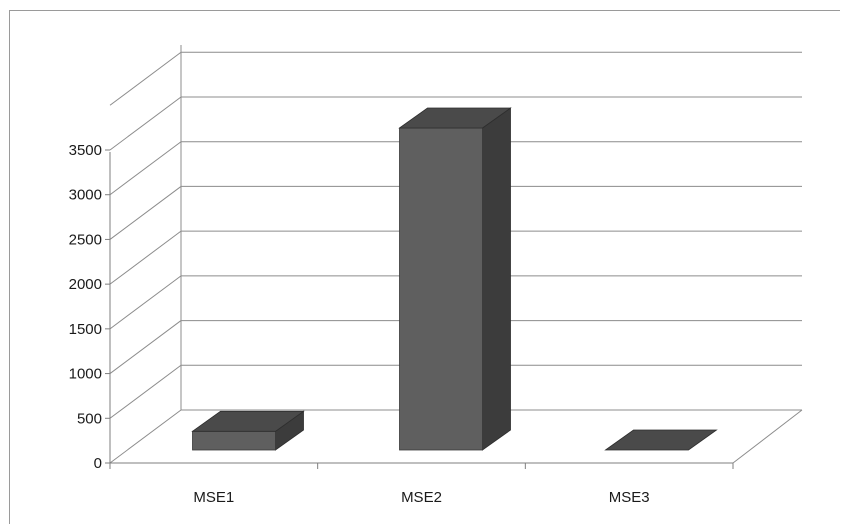 The image size is (841, 525). Describe the element at coordinates (85, 329) in the screenshot. I see `y-tick-label: 1500` at that location.